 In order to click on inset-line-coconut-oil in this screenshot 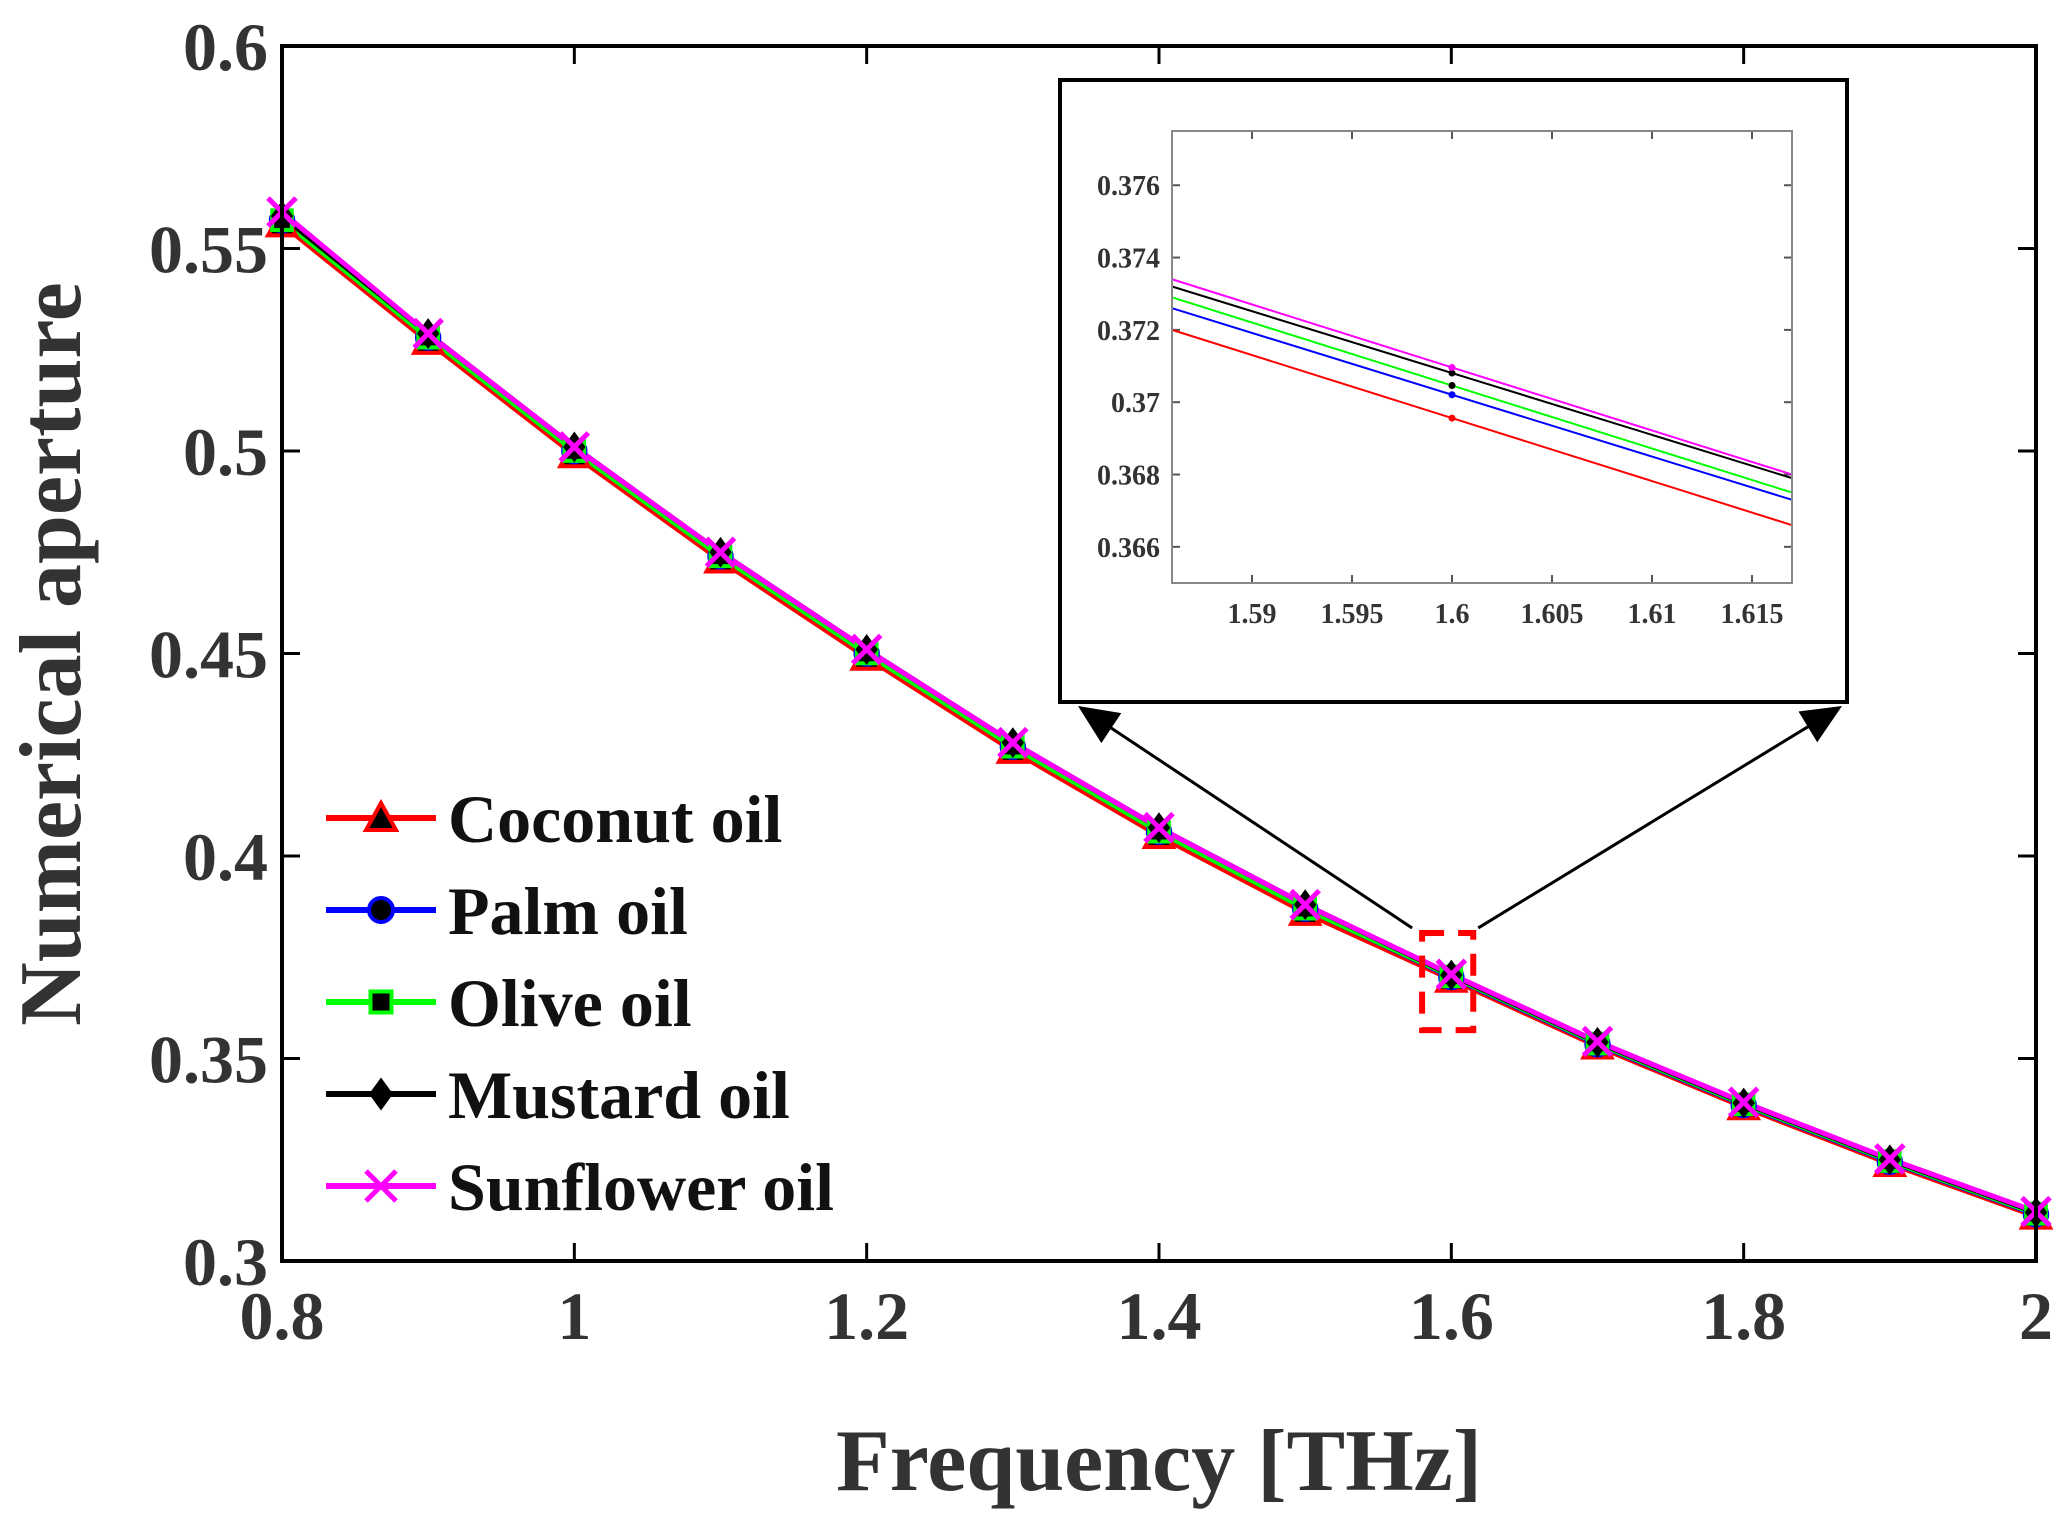, I will do `click(1482, 427)`.